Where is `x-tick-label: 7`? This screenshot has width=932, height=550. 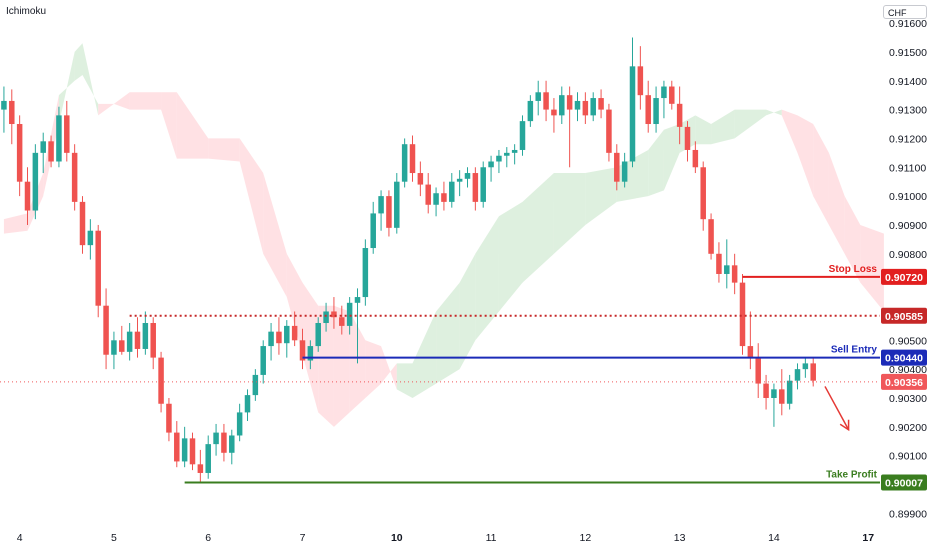 x-tick-label: 7 is located at coordinates (303, 538).